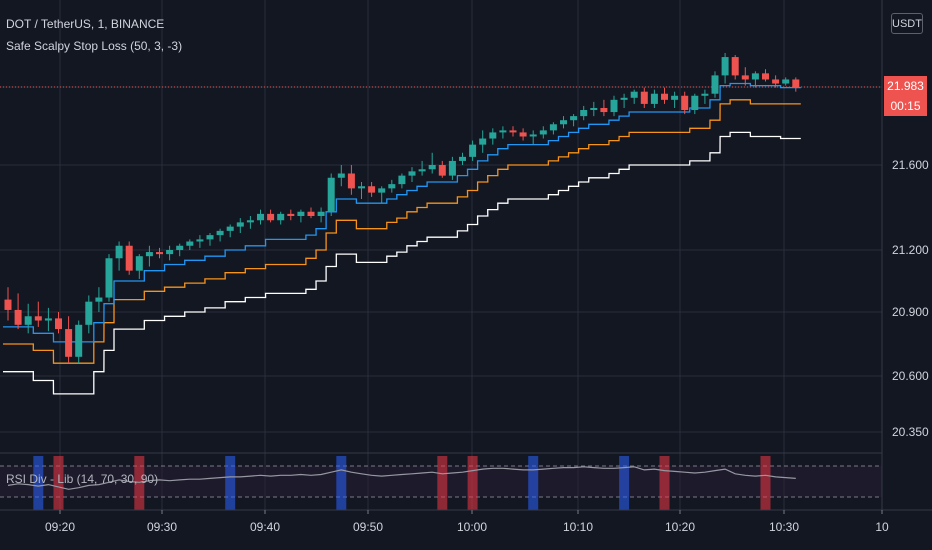 This screenshot has width=932, height=550. I want to click on price-tick-label: 20.900, so click(910, 312).